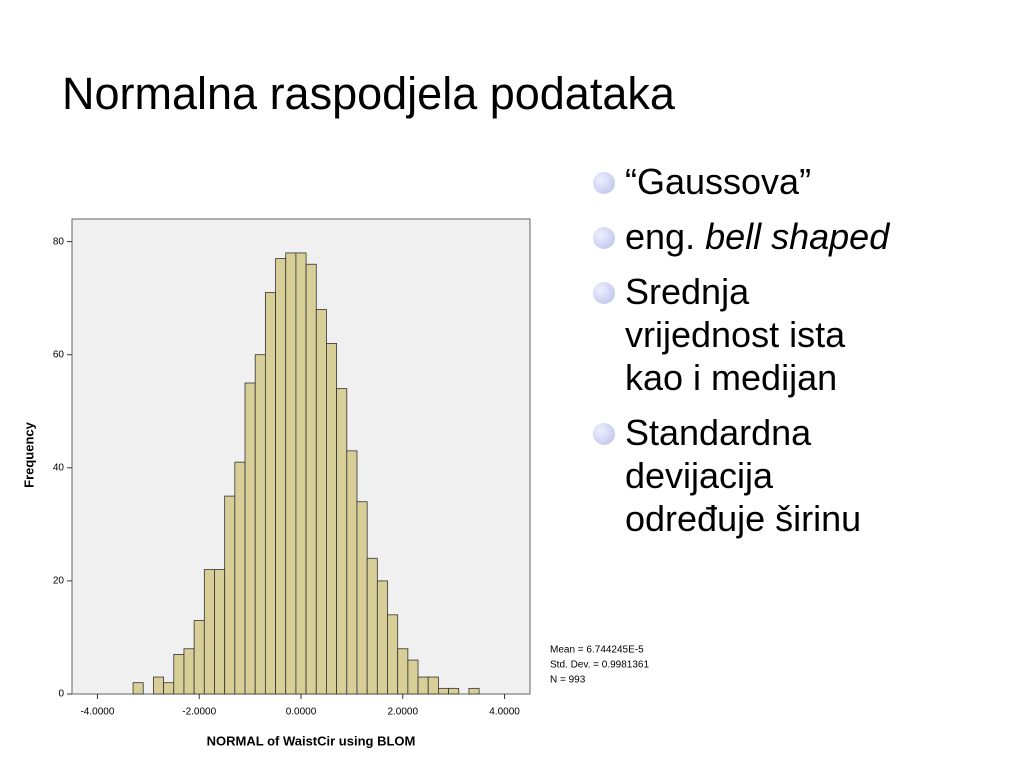 The image size is (1024, 768). I want to click on slide-title: Normalna raspodjela podataka, so click(368, 93).